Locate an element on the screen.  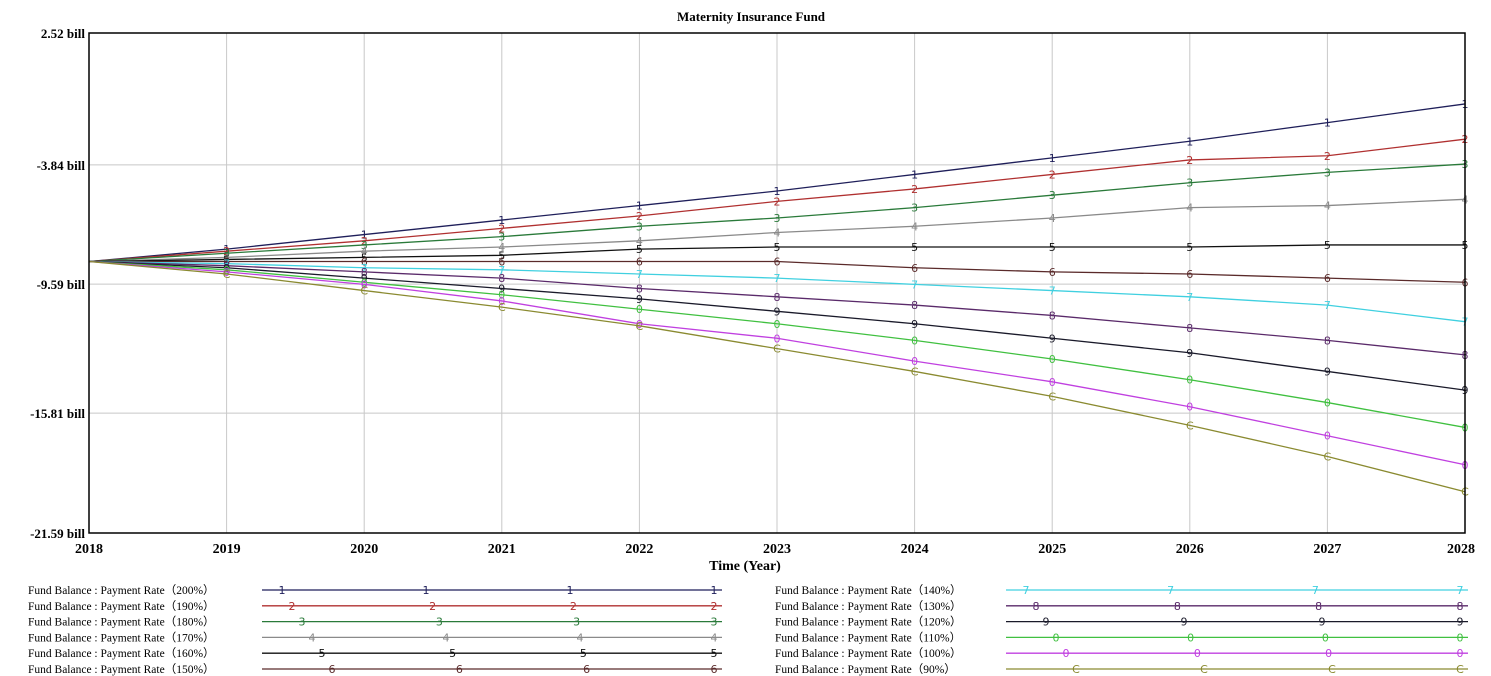
chart-title: Maternity Insurance Fund is located at coordinates (751, 16).